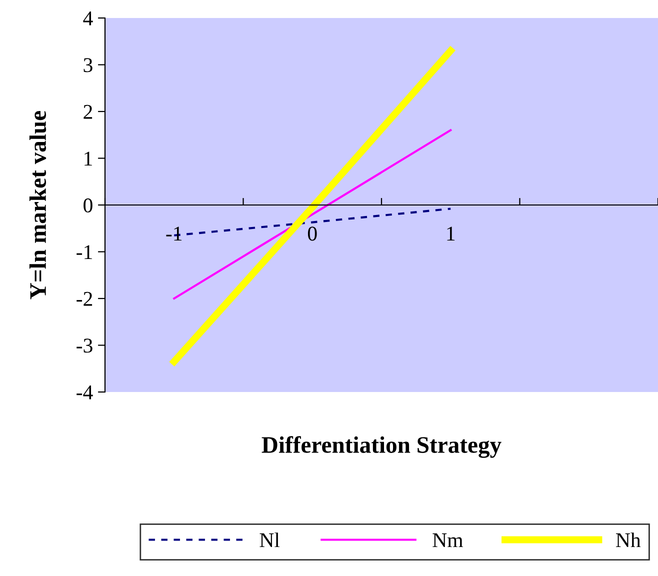 This screenshot has height=576, width=658. Describe the element at coordinates (37, 205) in the screenshot. I see `y-axis-title: Y=ln market value` at that location.